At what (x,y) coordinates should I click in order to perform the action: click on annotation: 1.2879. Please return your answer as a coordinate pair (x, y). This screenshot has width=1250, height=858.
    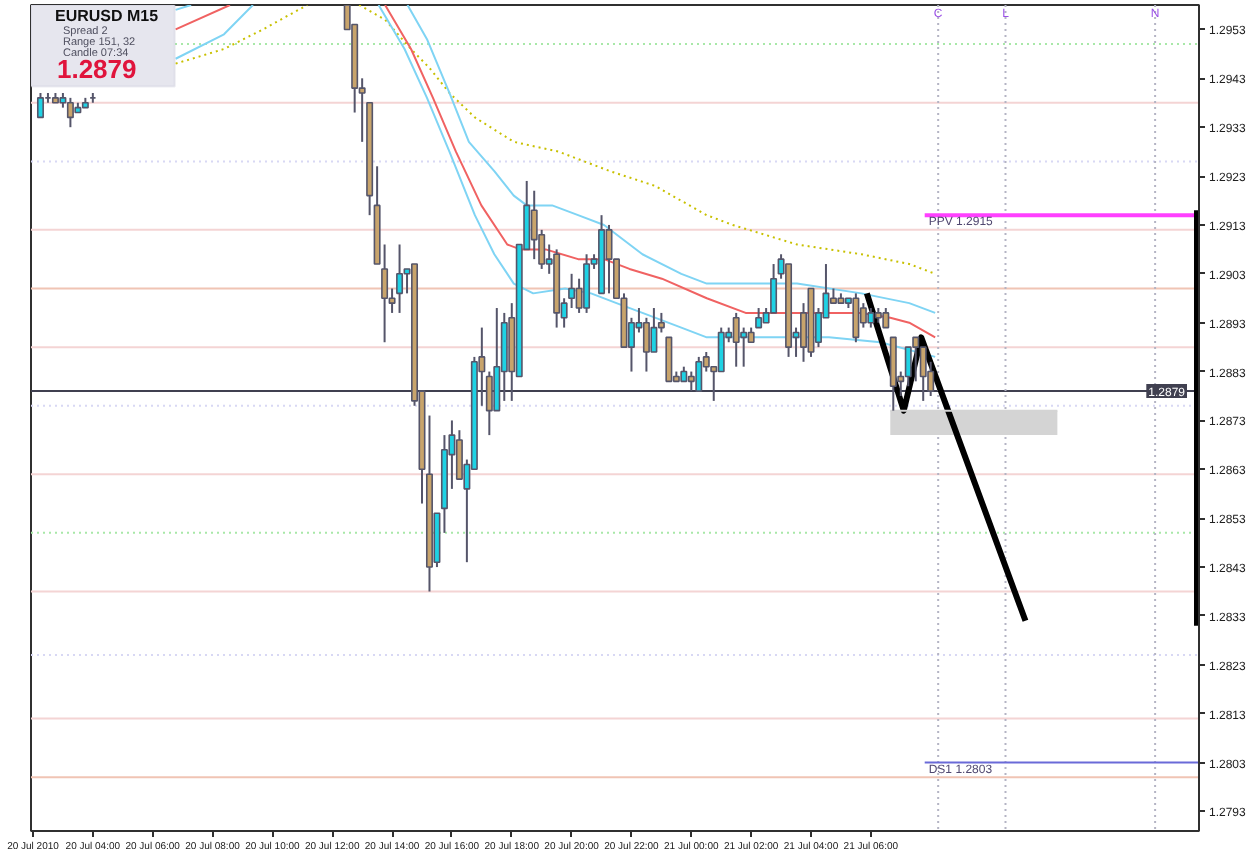
    Looking at the image, I should click on (96, 68).